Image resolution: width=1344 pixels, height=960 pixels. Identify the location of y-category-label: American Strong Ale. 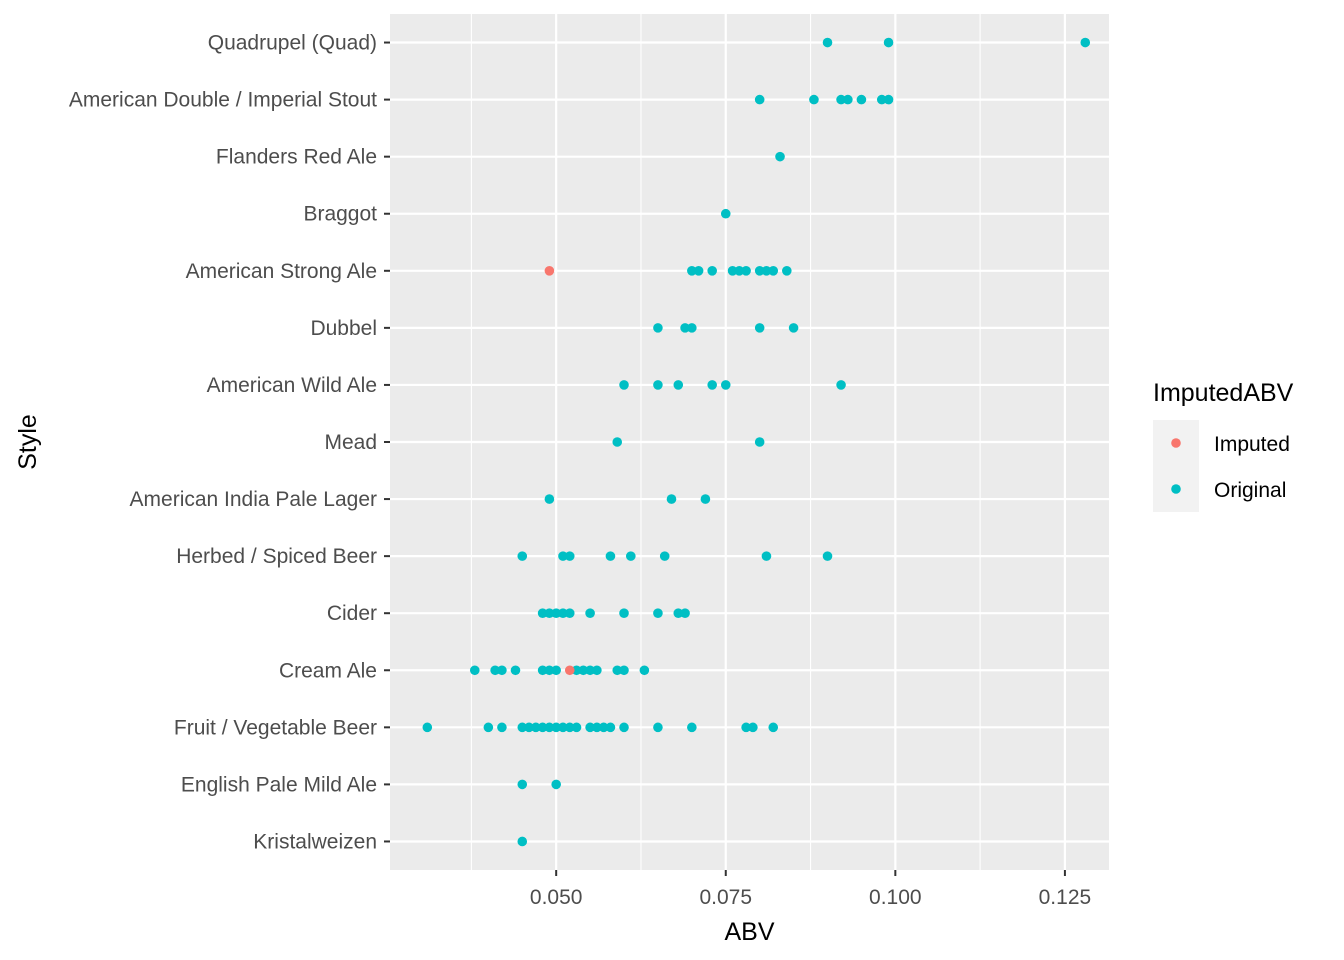
(281, 271).